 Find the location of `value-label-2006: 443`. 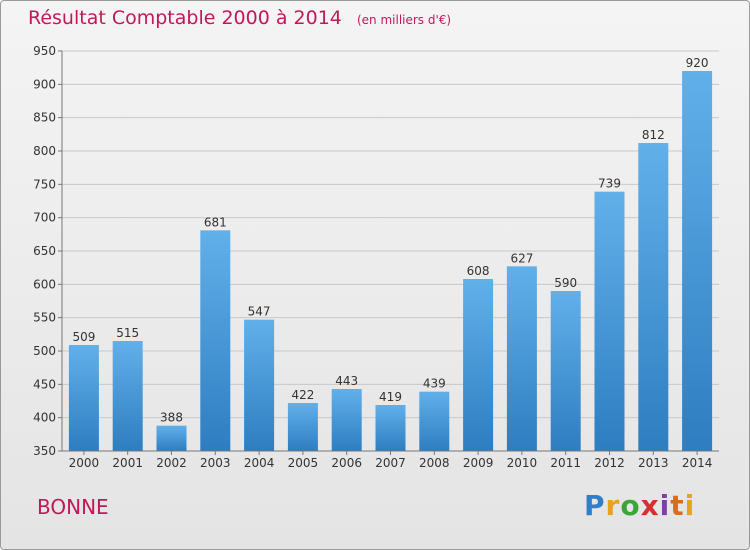

value-label-2006: 443 is located at coordinates (346, 381).